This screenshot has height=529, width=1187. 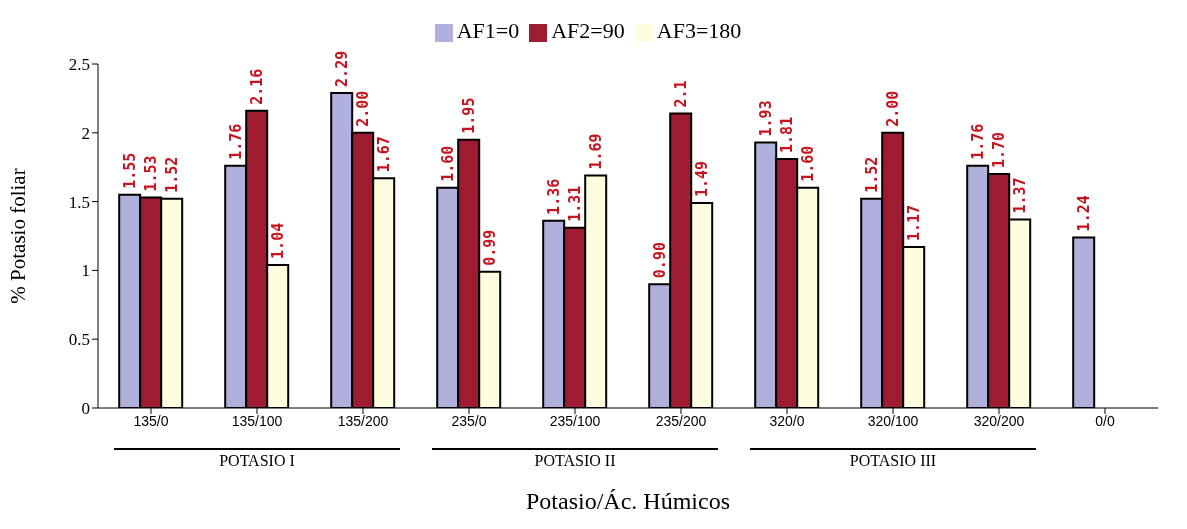 What do you see at coordinates (893, 420) in the screenshot?
I see `x-tick-label: 320/100` at bounding box center [893, 420].